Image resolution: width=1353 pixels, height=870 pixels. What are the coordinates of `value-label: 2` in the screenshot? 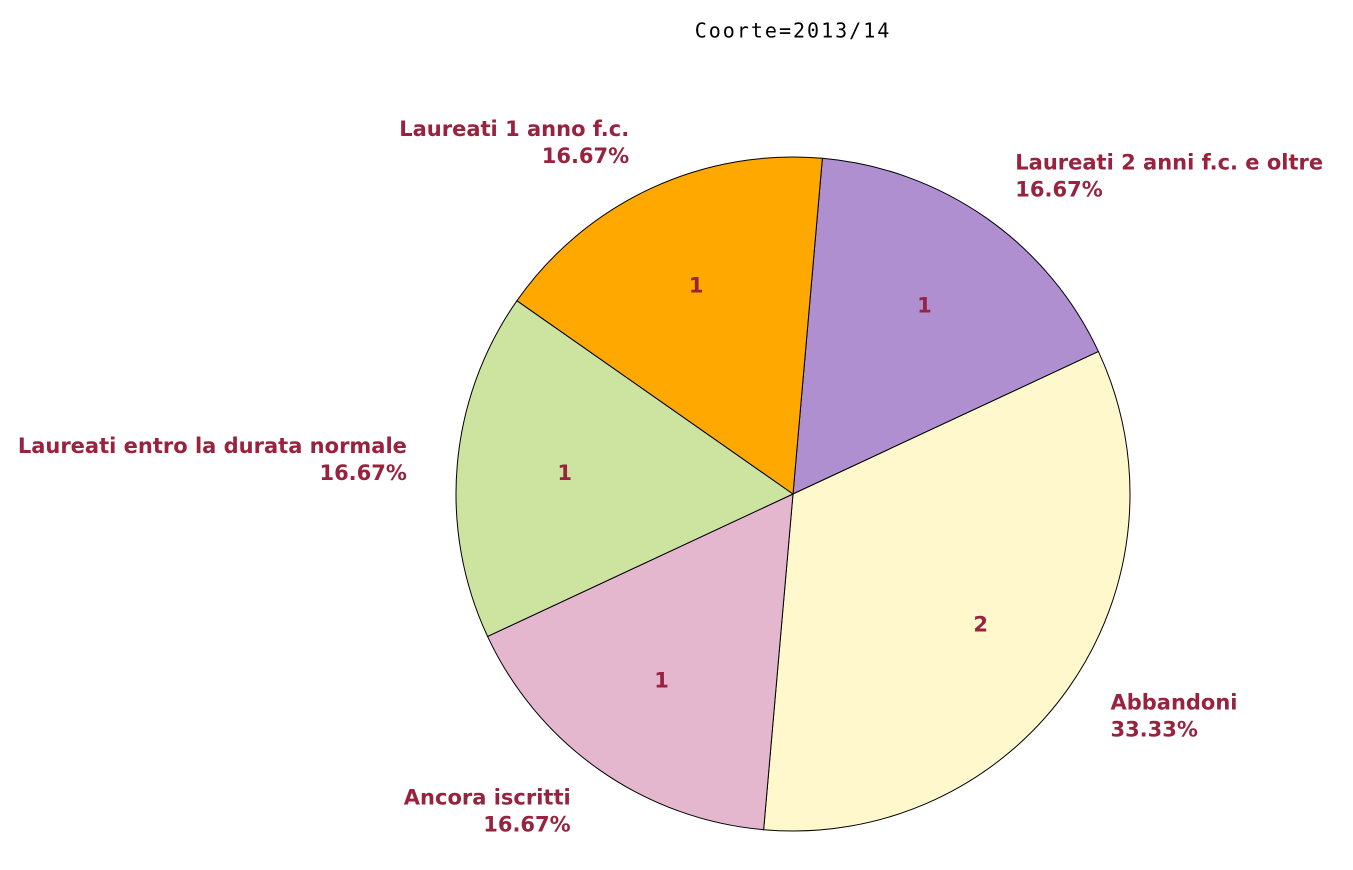 It's located at (980, 624).